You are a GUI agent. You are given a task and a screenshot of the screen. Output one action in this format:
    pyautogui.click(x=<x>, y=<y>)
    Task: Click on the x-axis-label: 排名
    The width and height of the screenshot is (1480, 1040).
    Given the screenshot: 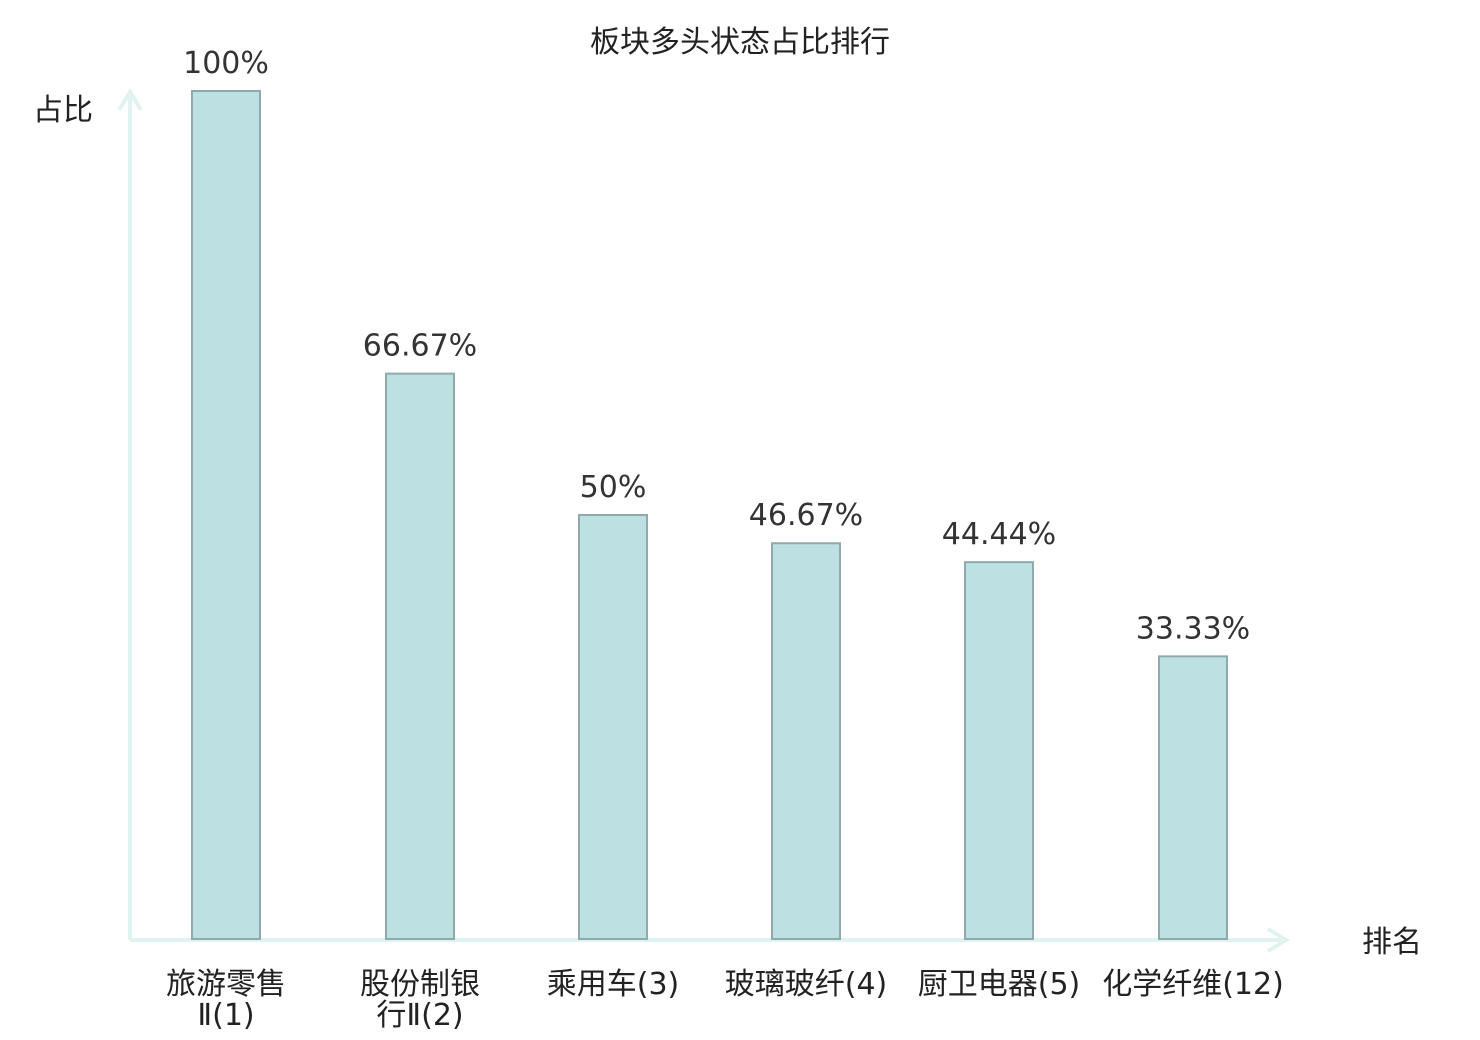 What is the action you would take?
    pyautogui.click(x=1392, y=942)
    